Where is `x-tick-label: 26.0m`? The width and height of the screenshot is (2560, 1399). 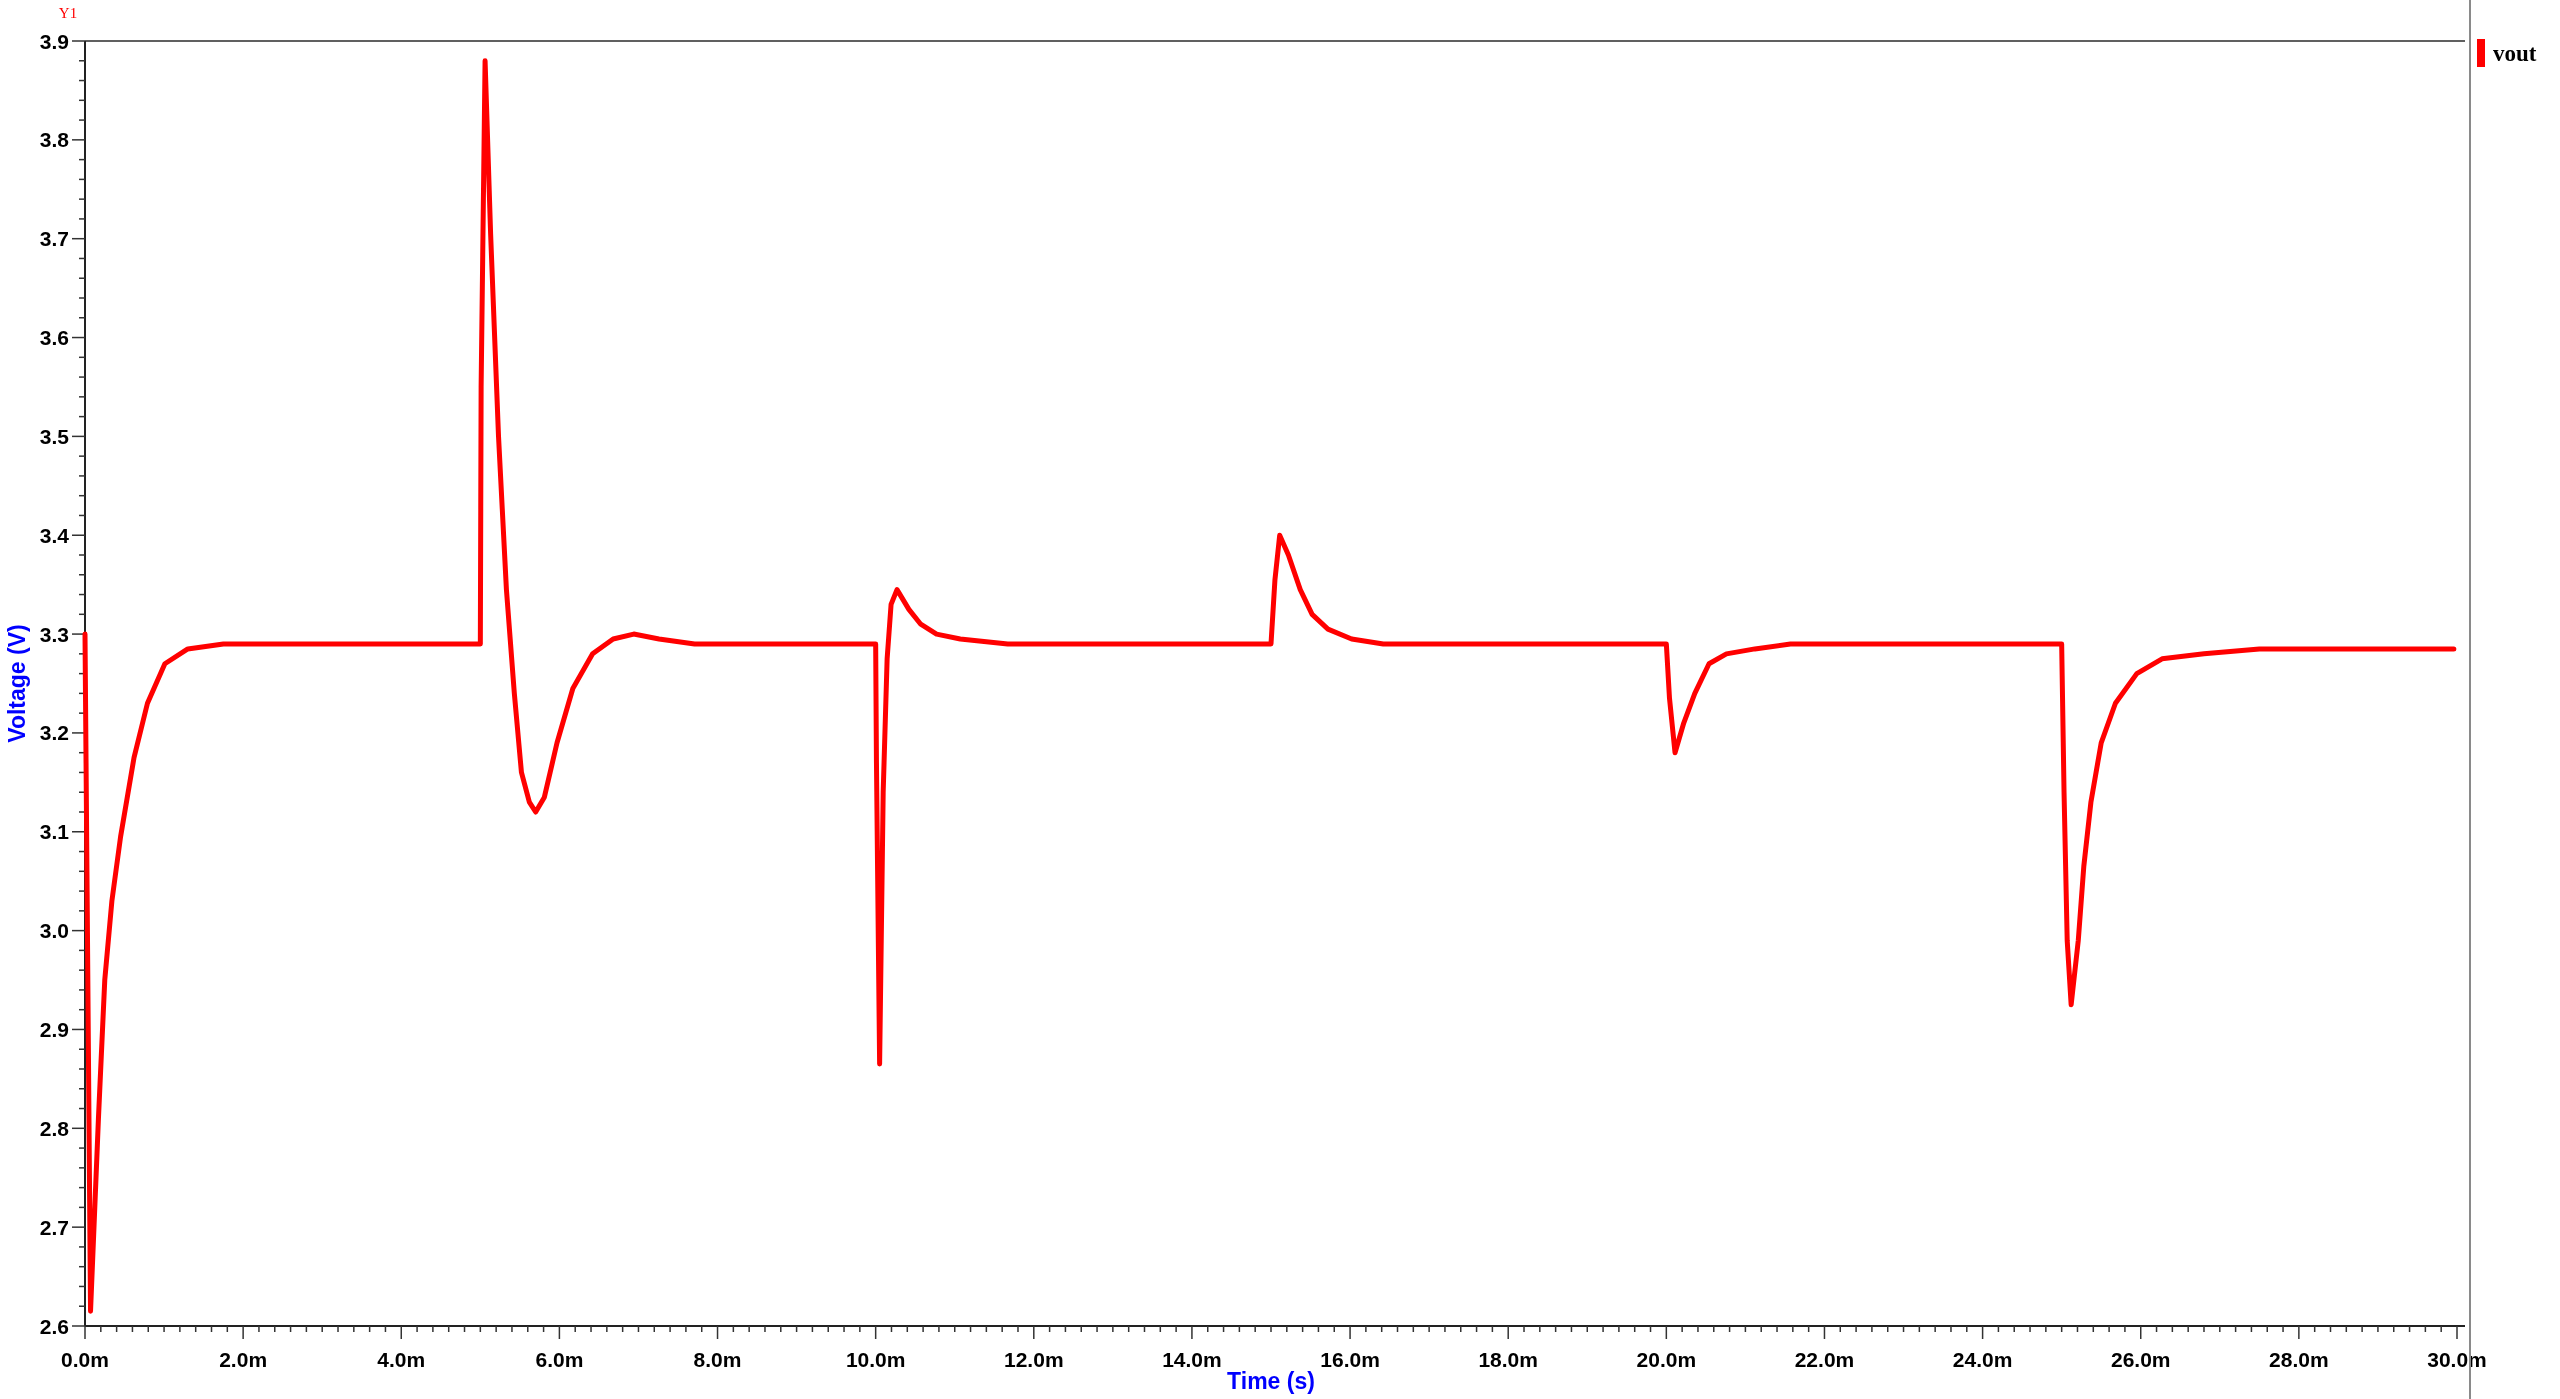 x-tick-label: 26.0m is located at coordinates (2140, 1359).